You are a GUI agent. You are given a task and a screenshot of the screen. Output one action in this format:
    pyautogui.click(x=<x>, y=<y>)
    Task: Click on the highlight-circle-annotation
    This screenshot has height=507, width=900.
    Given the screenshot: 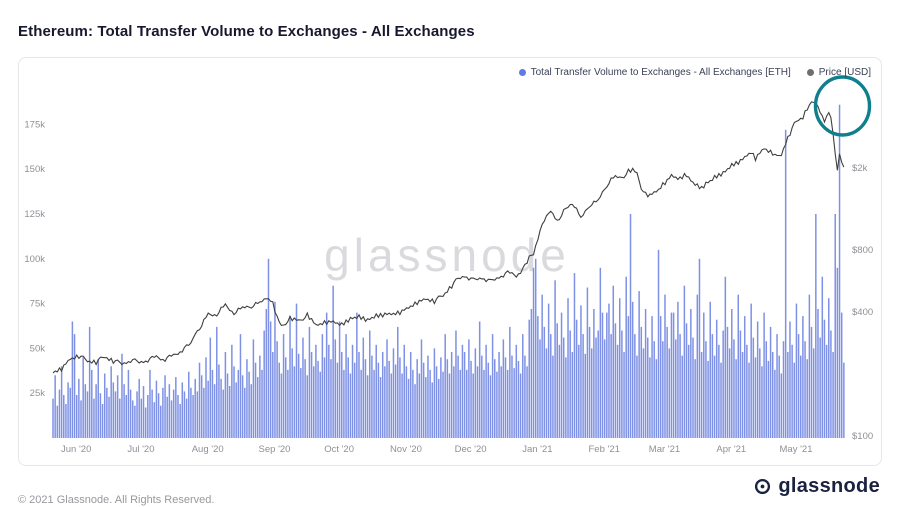 What is the action you would take?
    pyautogui.click(x=842, y=106)
    